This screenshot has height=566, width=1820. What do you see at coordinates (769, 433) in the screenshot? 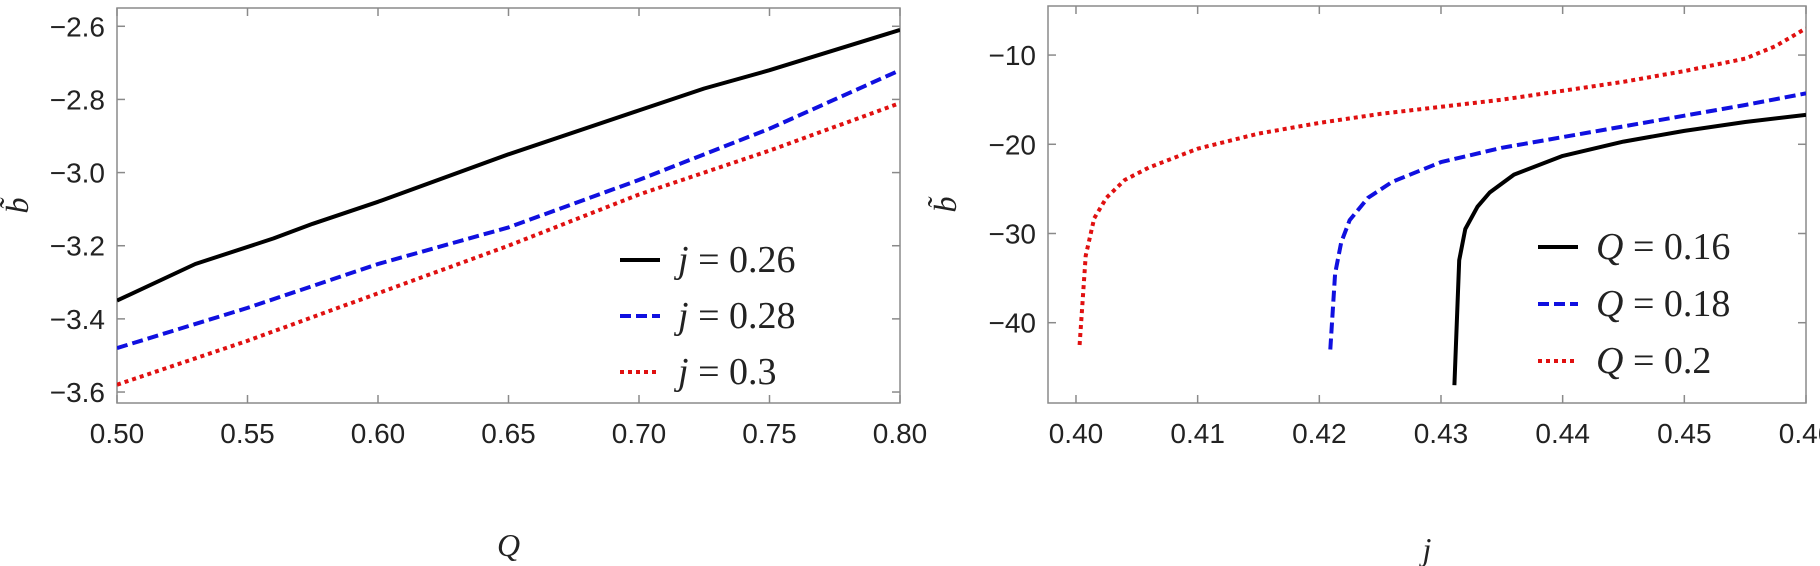
I see `x-tick-label: 0.75` at bounding box center [769, 433].